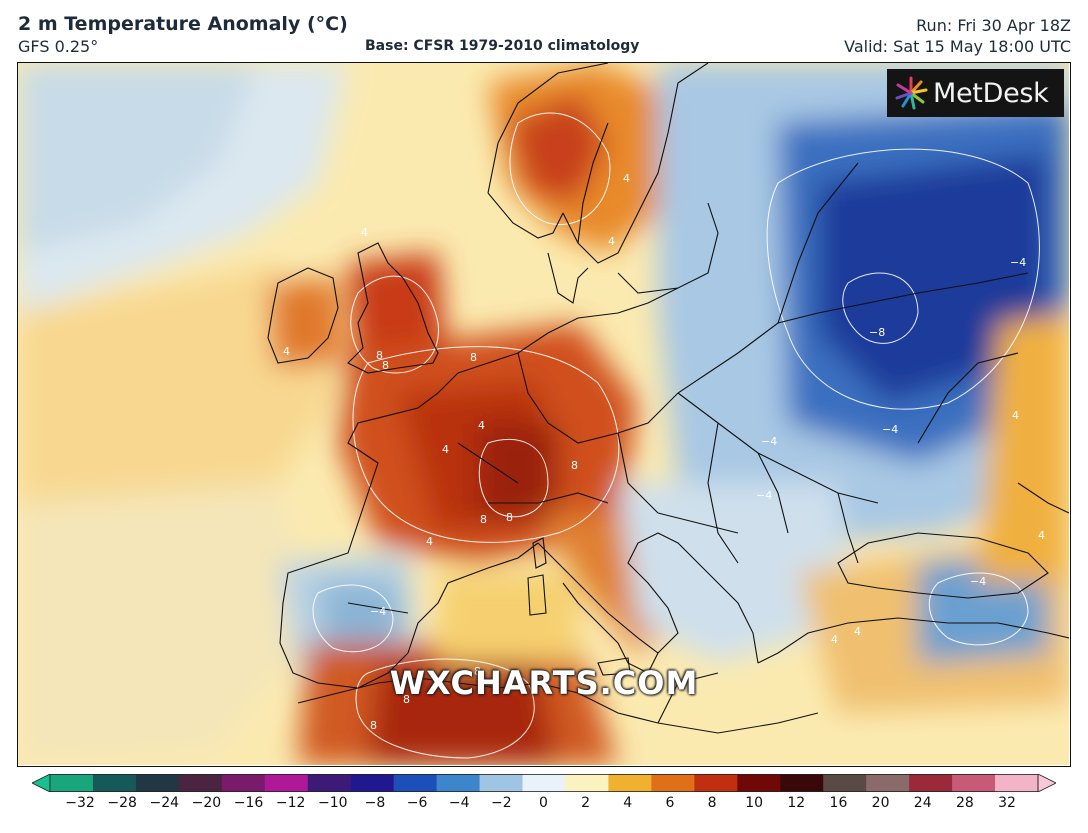 The image size is (1088, 833). What do you see at coordinates (670, 803) in the screenshot?
I see `colorbar-tick-label: 6` at bounding box center [670, 803].